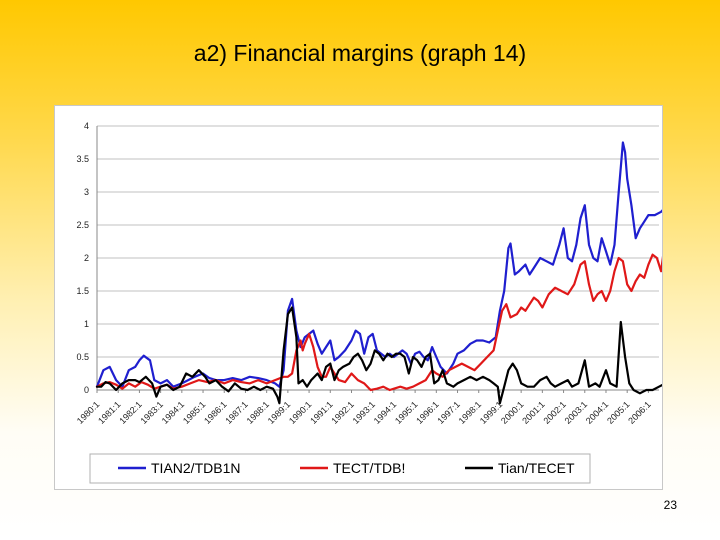  What do you see at coordinates (82, 291) in the screenshot?
I see `y-tick-label: 1.5` at bounding box center [82, 291].